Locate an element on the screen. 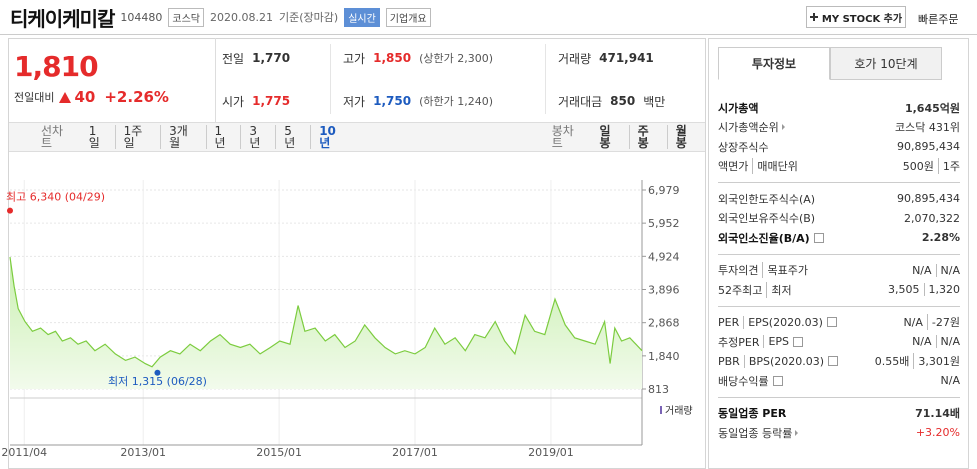 This screenshot has width=977, height=469. info-value: 2.28% is located at coordinates (941, 237).